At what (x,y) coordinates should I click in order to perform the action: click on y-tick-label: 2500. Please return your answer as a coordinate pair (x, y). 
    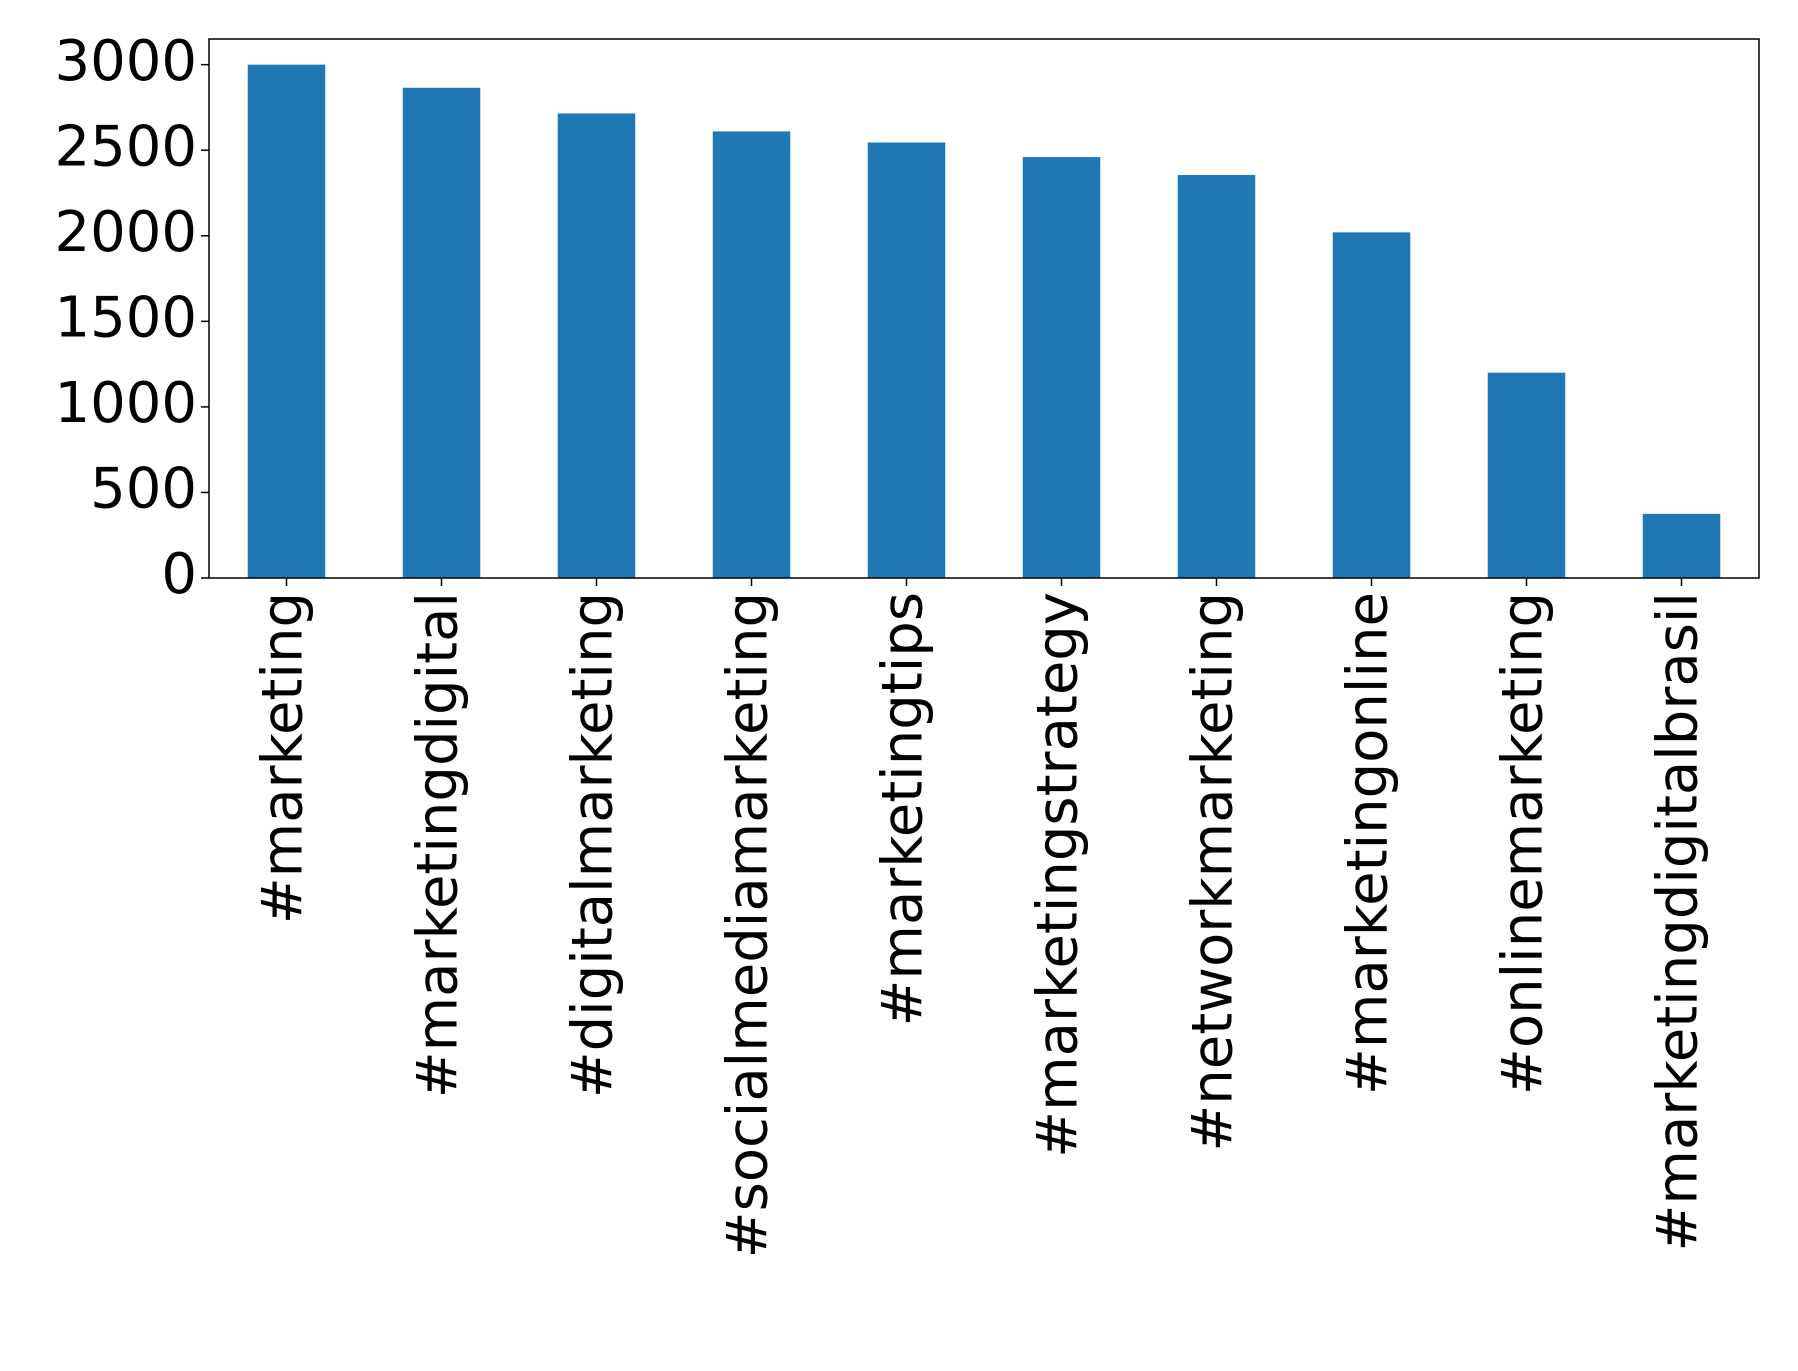
    Looking at the image, I should click on (125, 146).